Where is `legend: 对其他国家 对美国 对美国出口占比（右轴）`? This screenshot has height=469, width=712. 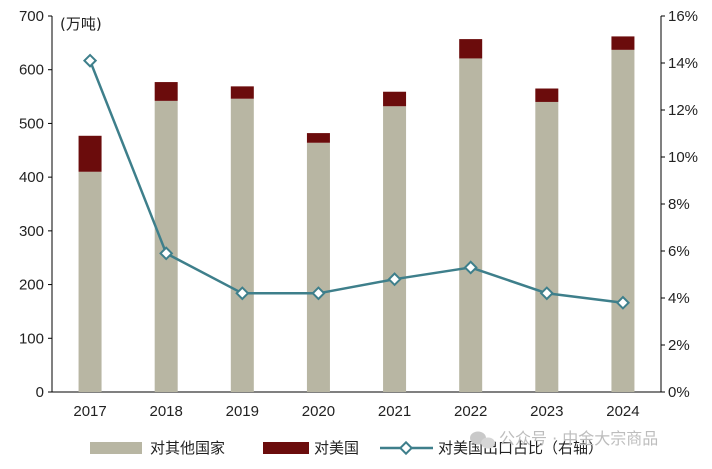 legend: 对其他国家 对美国 对美国出口占比（右轴） is located at coordinates (346, 448).